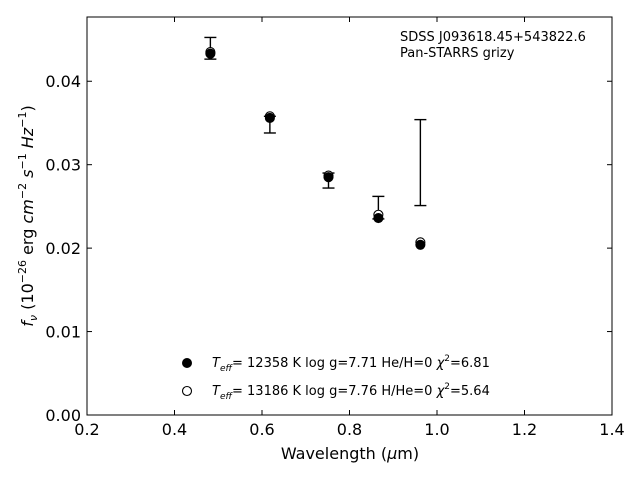 The height and width of the screenshot is (480, 640). What do you see at coordinates (611, 429) in the screenshot?
I see `x-tick-label: 1.4` at bounding box center [611, 429].